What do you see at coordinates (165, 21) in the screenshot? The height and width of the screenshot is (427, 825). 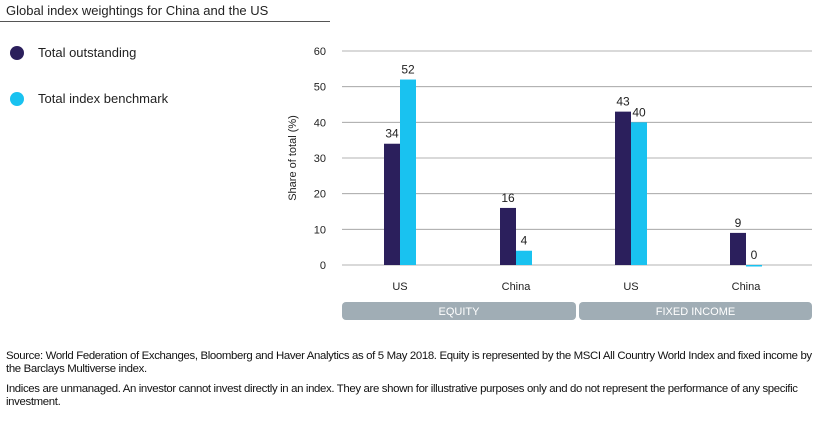 I see `title-divider` at bounding box center [165, 21].